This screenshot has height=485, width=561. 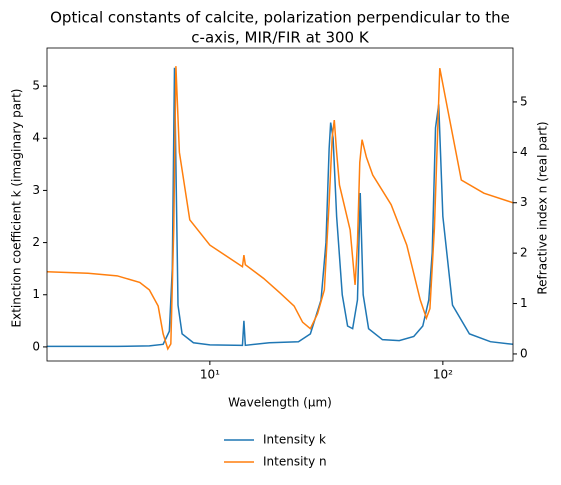 I want to click on y-tick-label: 3, so click(x=36, y=190).